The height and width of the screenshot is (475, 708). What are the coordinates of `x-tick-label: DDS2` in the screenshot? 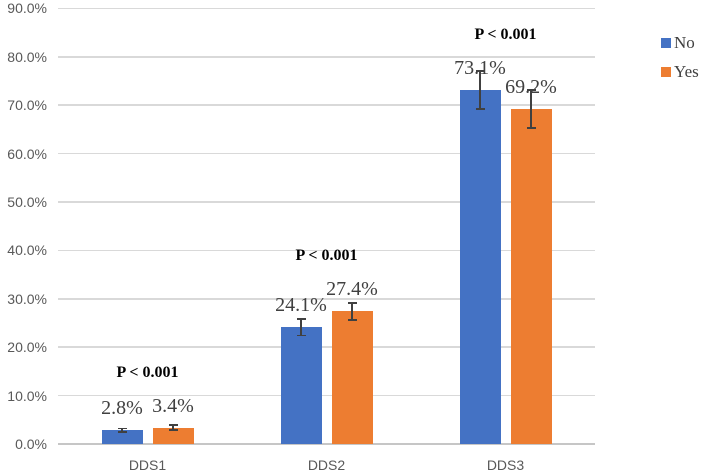 It's located at (326, 465).